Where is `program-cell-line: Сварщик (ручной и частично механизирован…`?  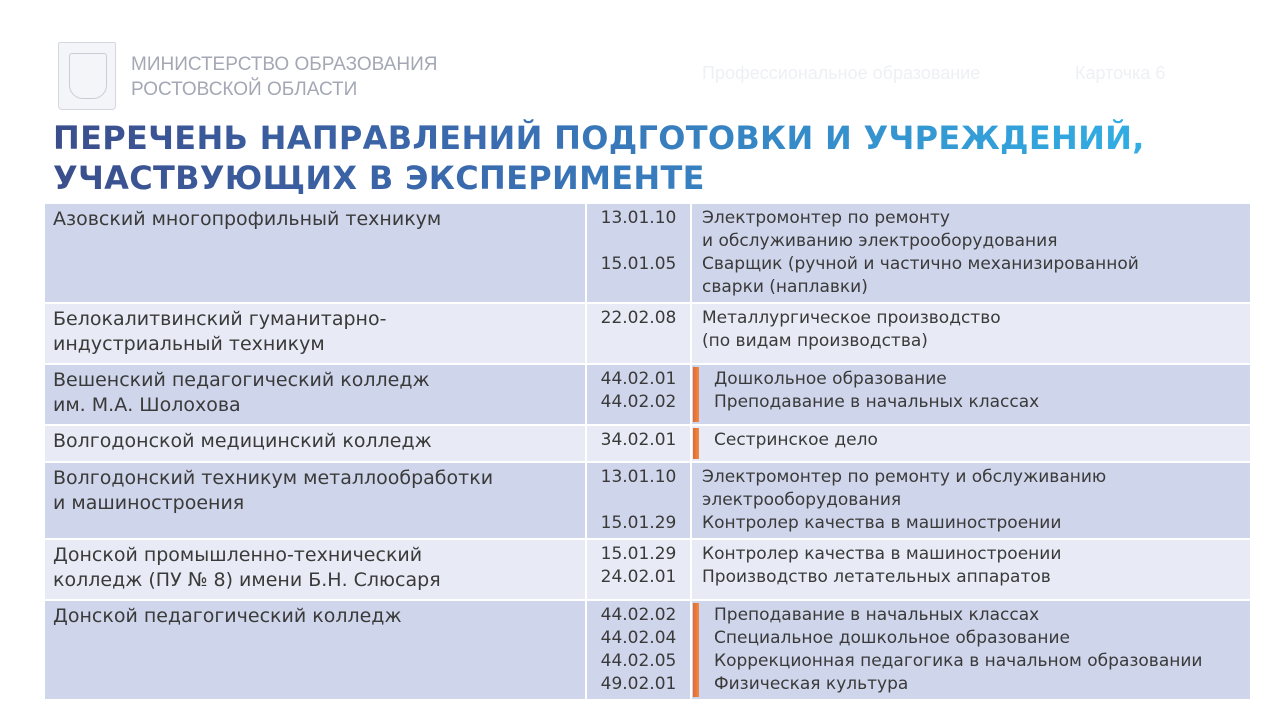 program-cell-line: Сварщик (ручной и частично механизирован… is located at coordinates (920, 264).